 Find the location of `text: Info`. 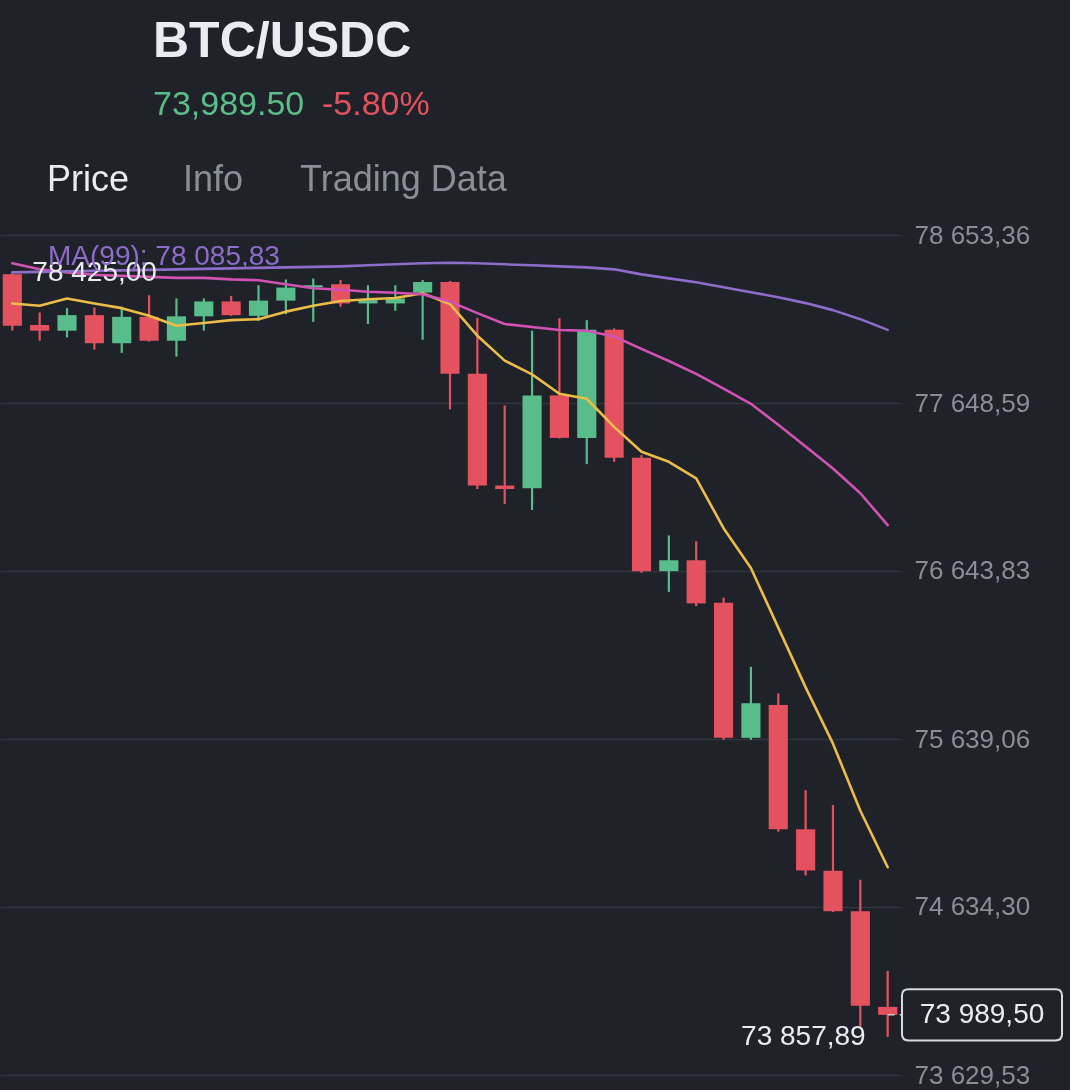

text: Info is located at coordinates (213, 178).